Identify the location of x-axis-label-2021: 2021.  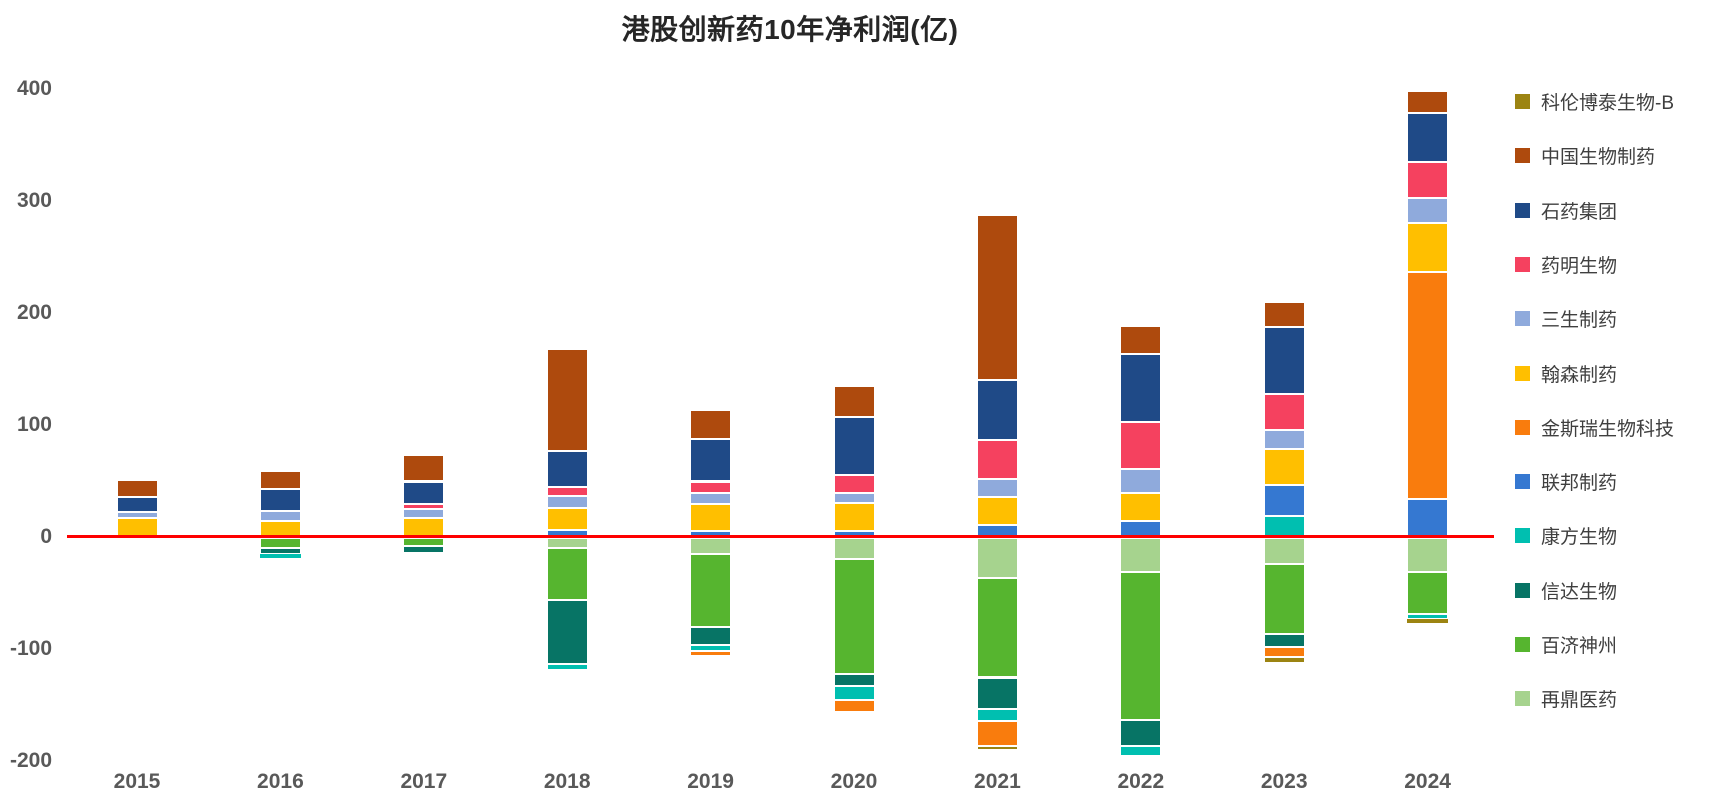
(997, 781).